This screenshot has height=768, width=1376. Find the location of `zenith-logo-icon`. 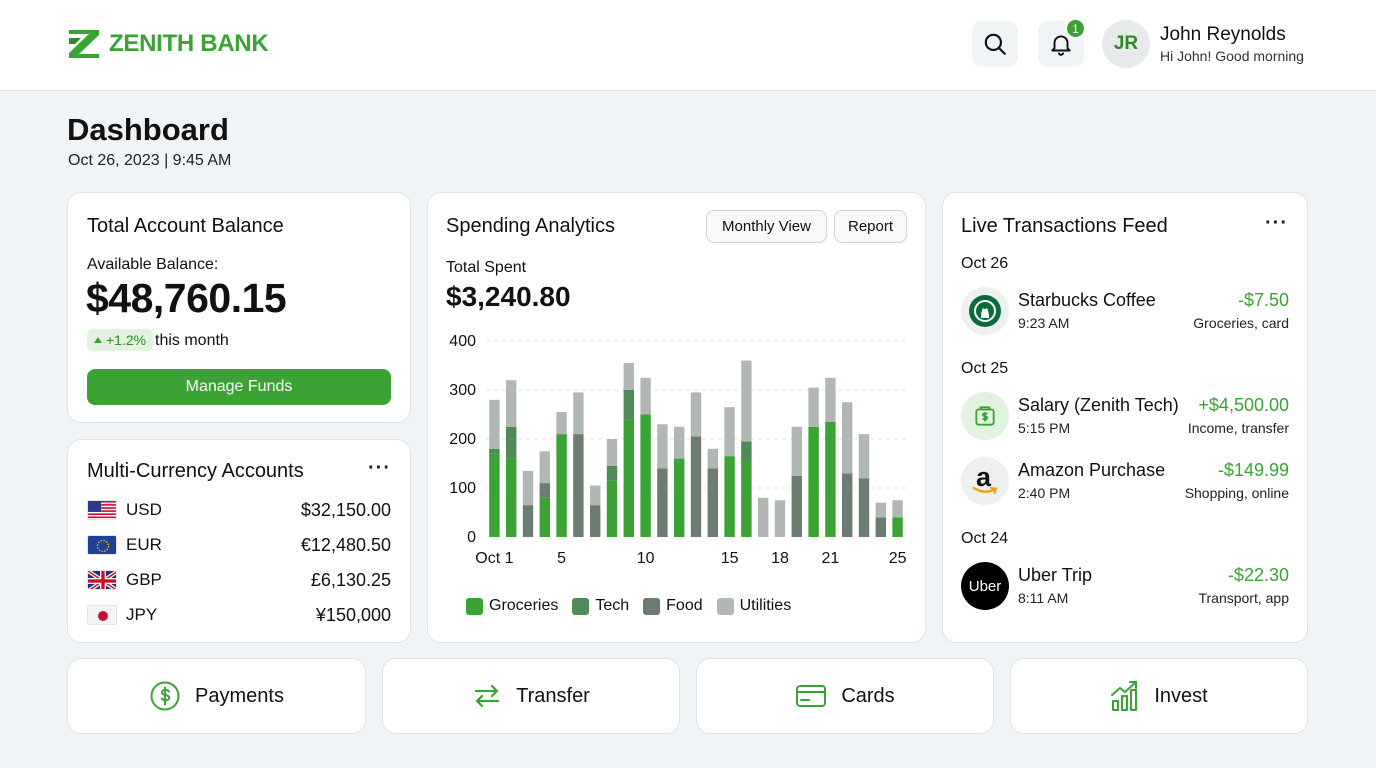

zenith-logo-icon is located at coordinates (84, 44).